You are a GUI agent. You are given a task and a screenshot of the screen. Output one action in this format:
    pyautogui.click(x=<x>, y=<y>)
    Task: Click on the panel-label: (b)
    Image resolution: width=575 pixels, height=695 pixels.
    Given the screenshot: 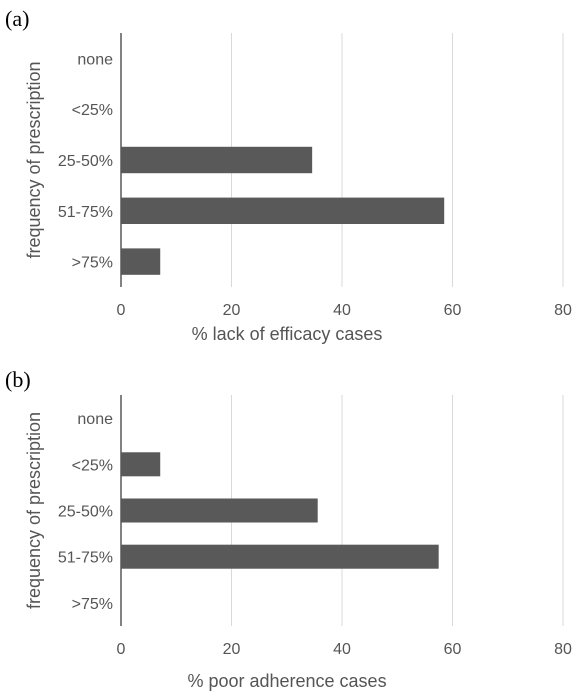 What is the action you would take?
    pyautogui.click(x=18, y=379)
    